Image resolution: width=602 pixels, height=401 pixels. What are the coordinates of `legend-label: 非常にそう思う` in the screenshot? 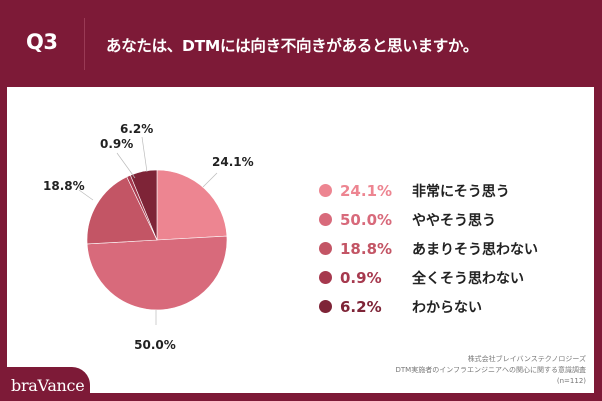 It's located at (461, 191).